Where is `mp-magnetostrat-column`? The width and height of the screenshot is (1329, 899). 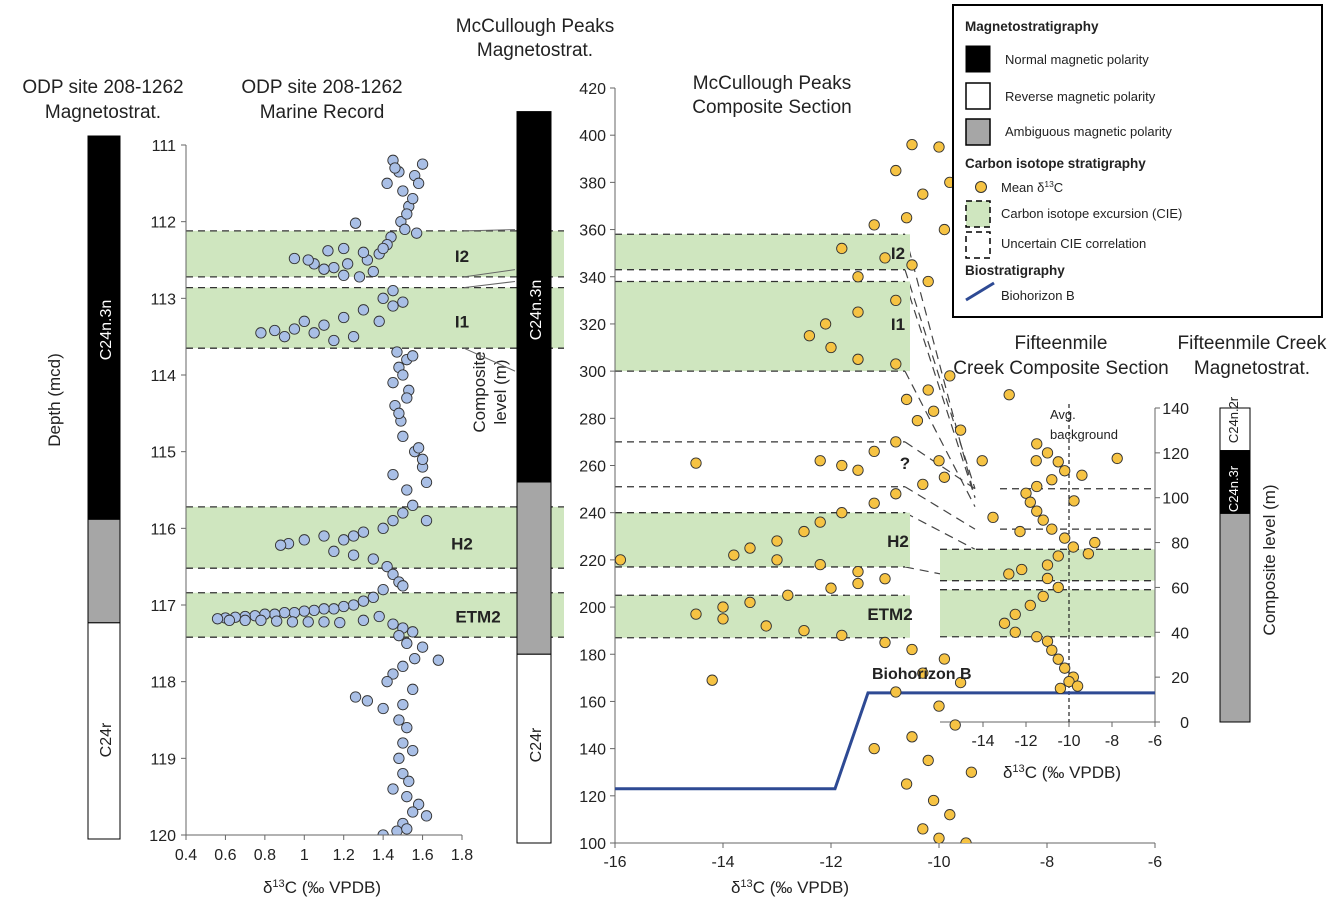 mp-magnetostrat-column is located at coordinates (534, 477).